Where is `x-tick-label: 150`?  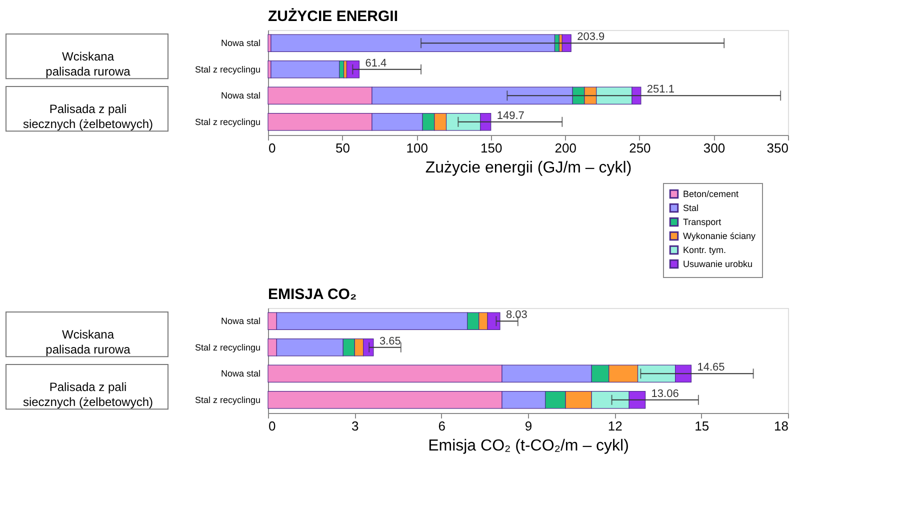 x-tick-label: 150 is located at coordinates (491, 148).